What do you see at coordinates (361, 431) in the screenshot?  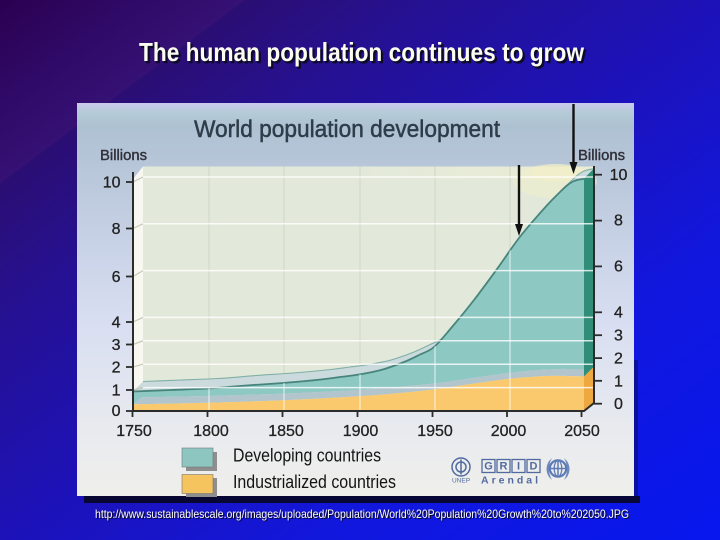 I see `svg-text: 1900` at bounding box center [361, 431].